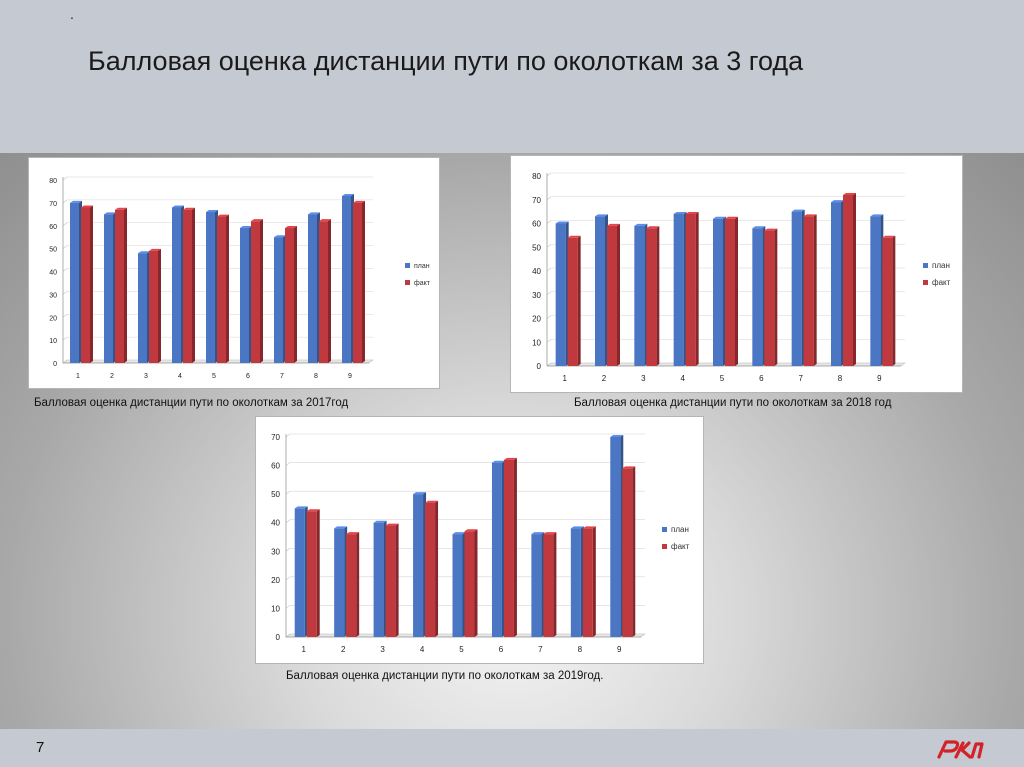 Image resolution: width=1024 pixels, height=767 pixels. I want to click on legend-label: план, so click(422, 266).